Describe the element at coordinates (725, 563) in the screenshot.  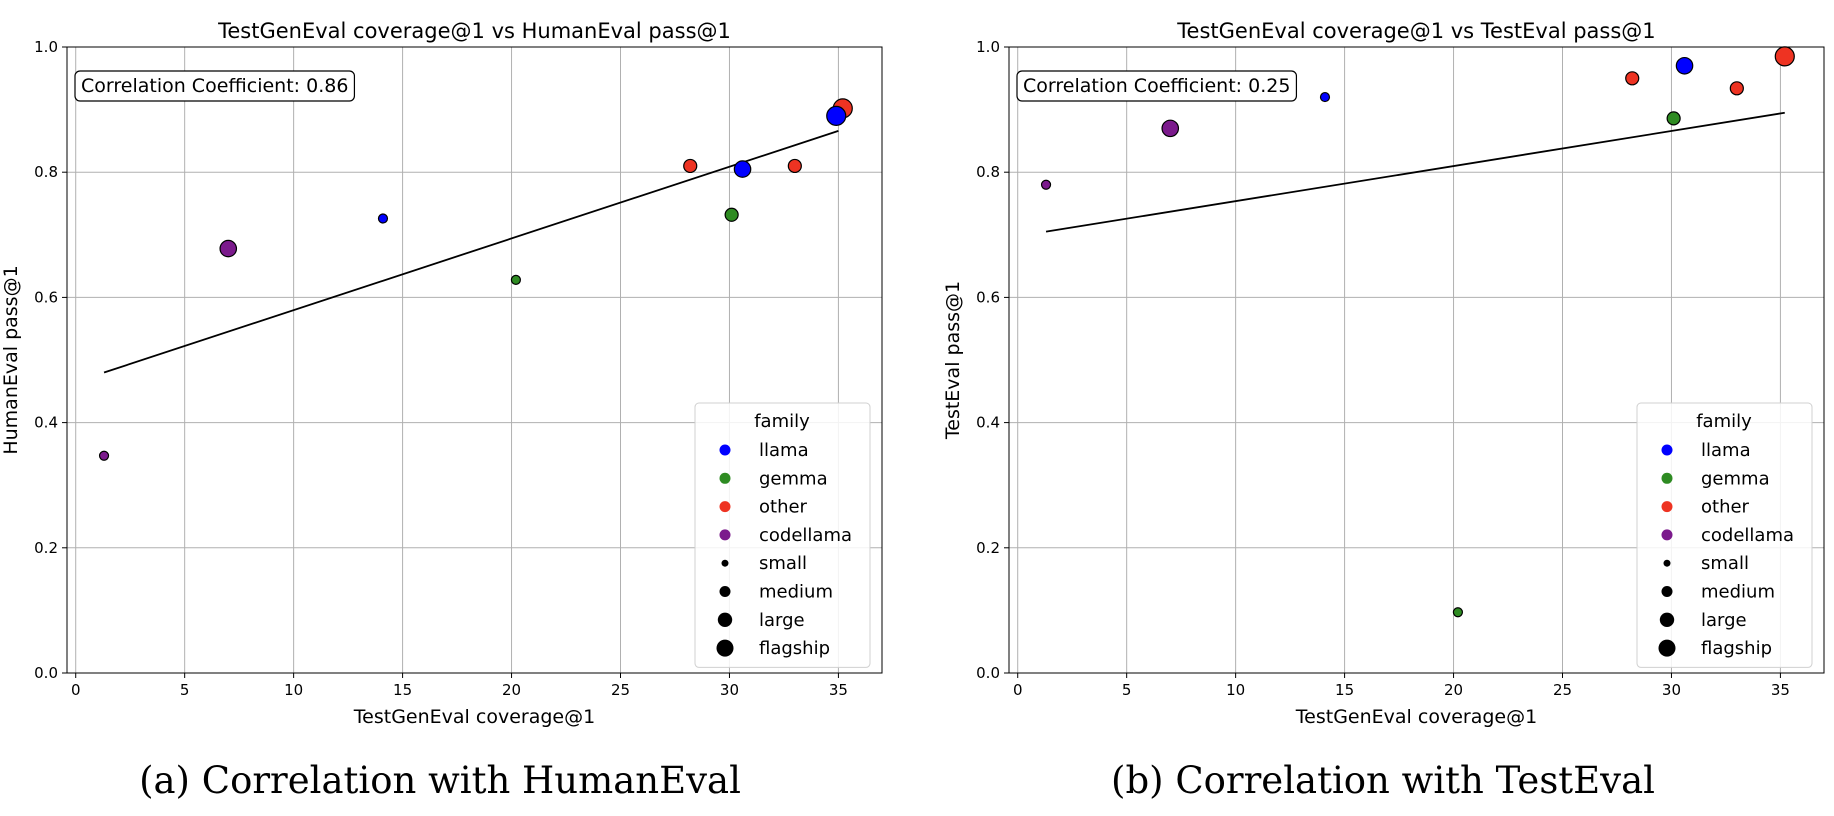
I see `chart-1-legend-marker-small` at that location.